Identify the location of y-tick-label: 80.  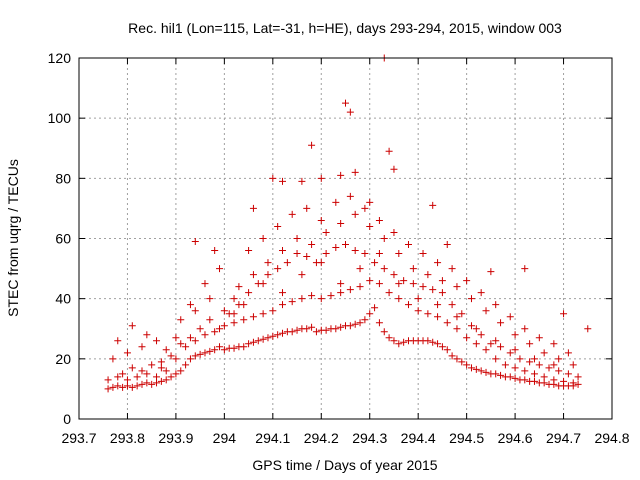
(63, 178).